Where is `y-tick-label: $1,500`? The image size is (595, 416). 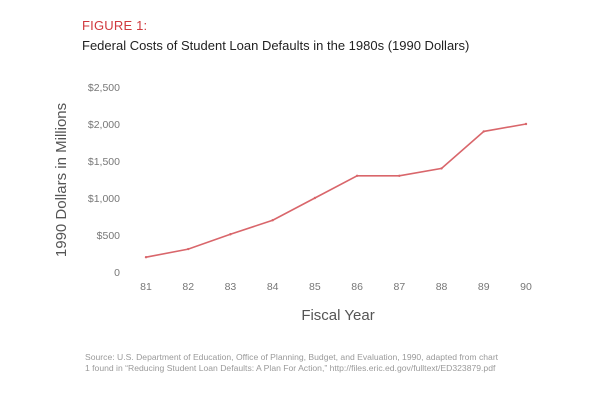
y-tick-label: $1,500 is located at coordinates (104, 162).